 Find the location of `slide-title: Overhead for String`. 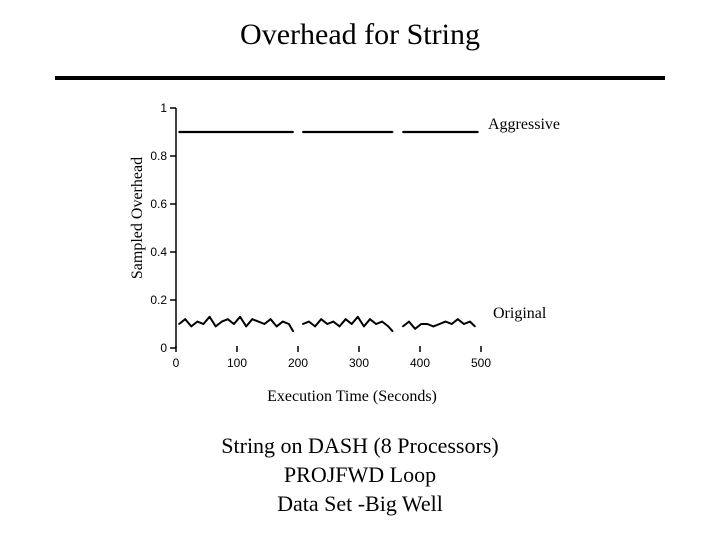

slide-title: Overhead for String is located at coordinates (360, 34).